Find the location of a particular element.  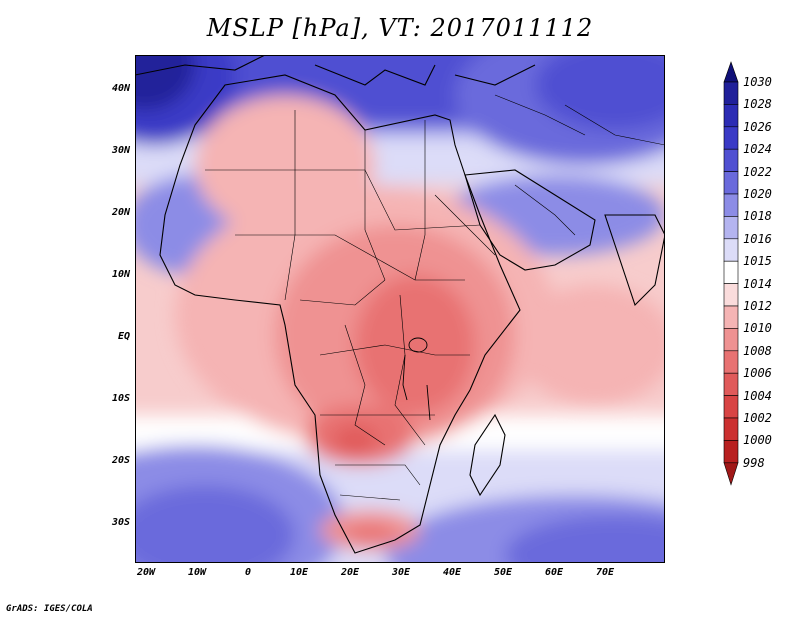

y-tick-label: EQ is located at coordinates (123, 336).